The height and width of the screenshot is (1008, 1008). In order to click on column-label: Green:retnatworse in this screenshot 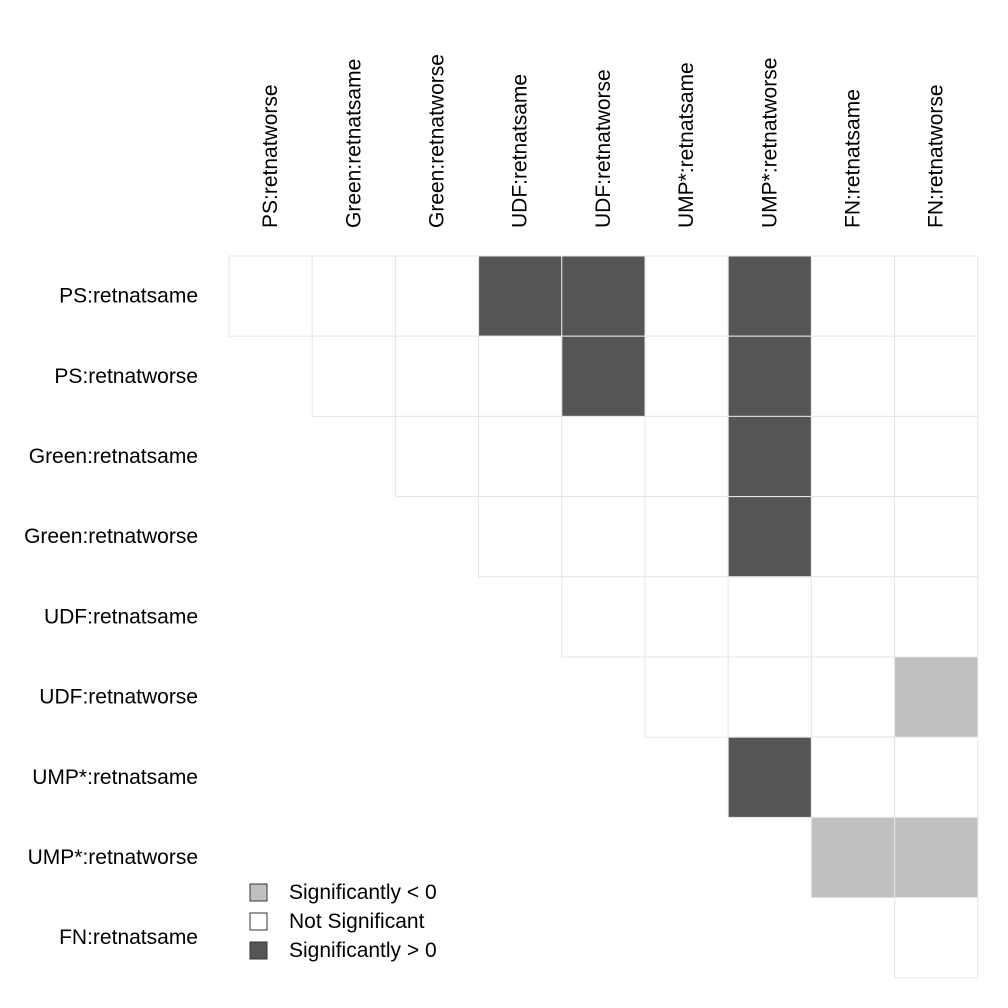, I will do `click(437, 141)`.